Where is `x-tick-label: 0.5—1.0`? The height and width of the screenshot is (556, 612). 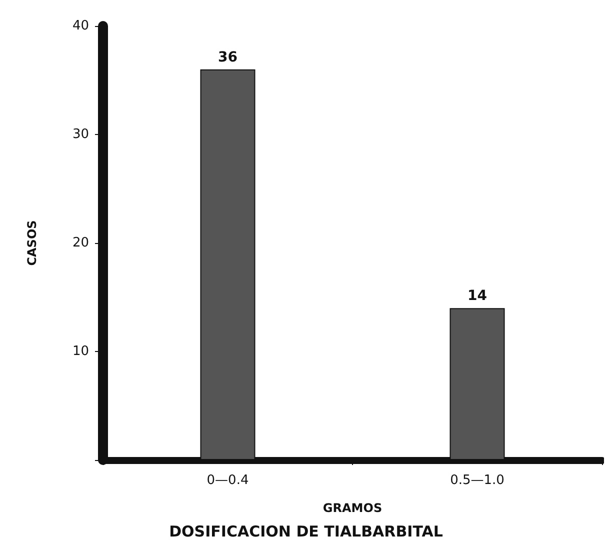 x-tick-label: 0.5—1.0 is located at coordinates (477, 480).